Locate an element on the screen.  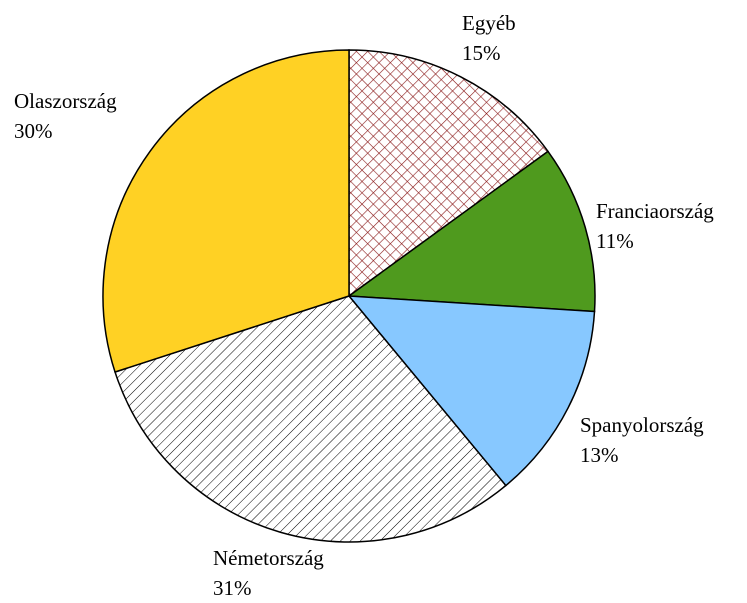
slice-value-label: 15% is located at coordinates (481, 53).